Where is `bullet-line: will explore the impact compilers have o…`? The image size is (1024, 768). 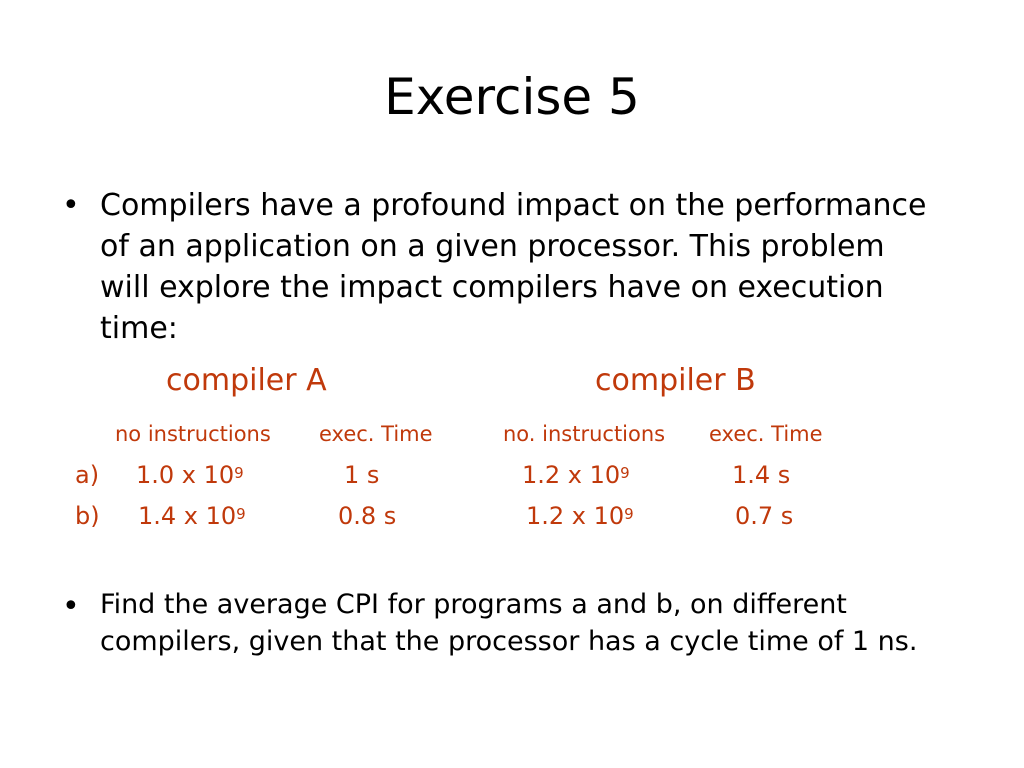 bullet-line: will explore the impact compilers have o… is located at coordinates (492, 287).